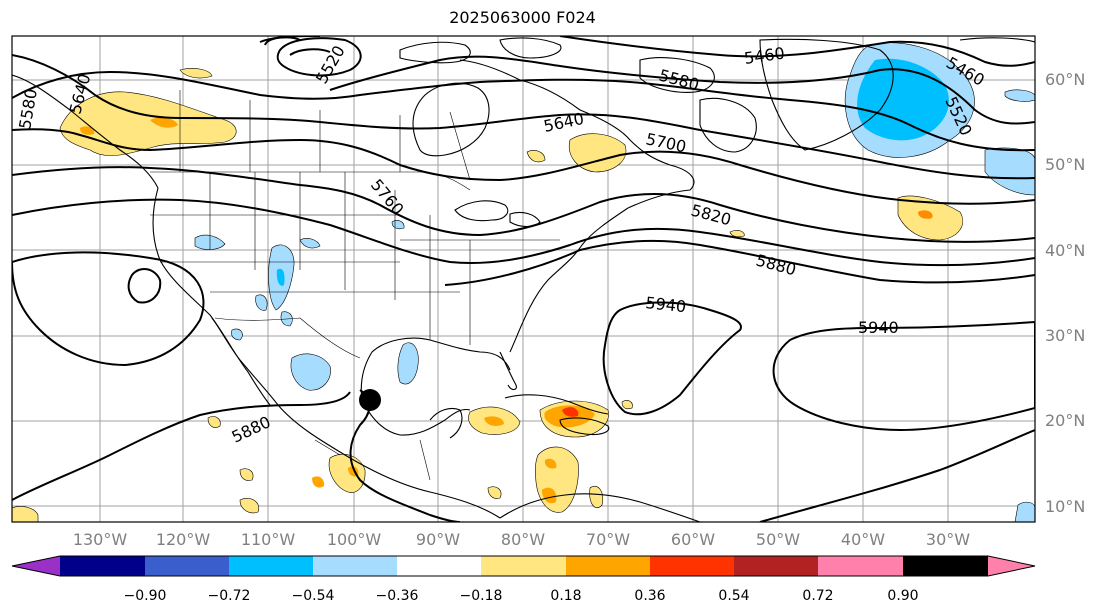 The height and width of the screenshot is (615, 1105). What do you see at coordinates (370, 400) in the screenshot?
I see `storm-center-marker` at bounding box center [370, 400].